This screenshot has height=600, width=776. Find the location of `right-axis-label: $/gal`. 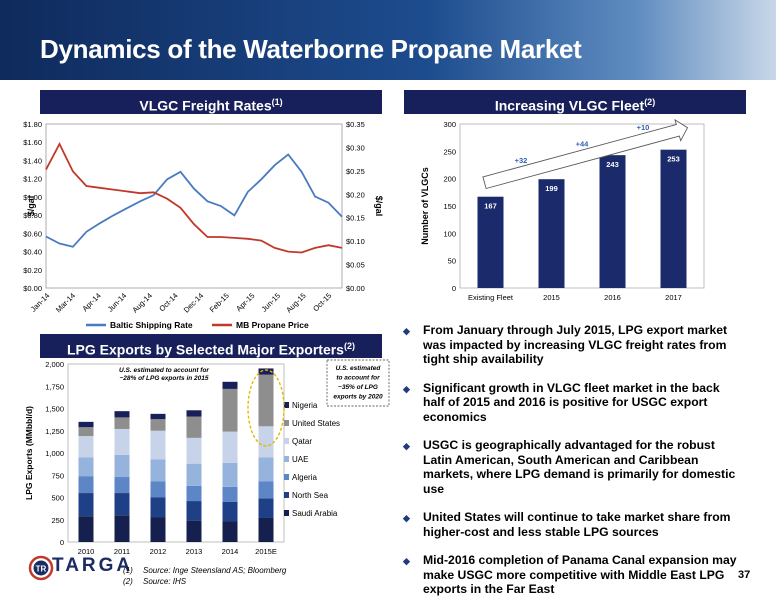

right-axis-label: $/gal is located at coordinates (379, 206).